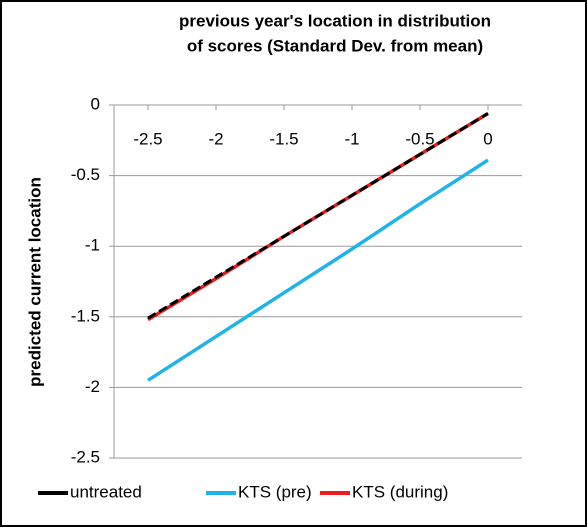 This screenshot has width=587, height=527. Describe the element at coordinates (106, 491) in the screenshot. I see `legend-label: untreated` at that location.